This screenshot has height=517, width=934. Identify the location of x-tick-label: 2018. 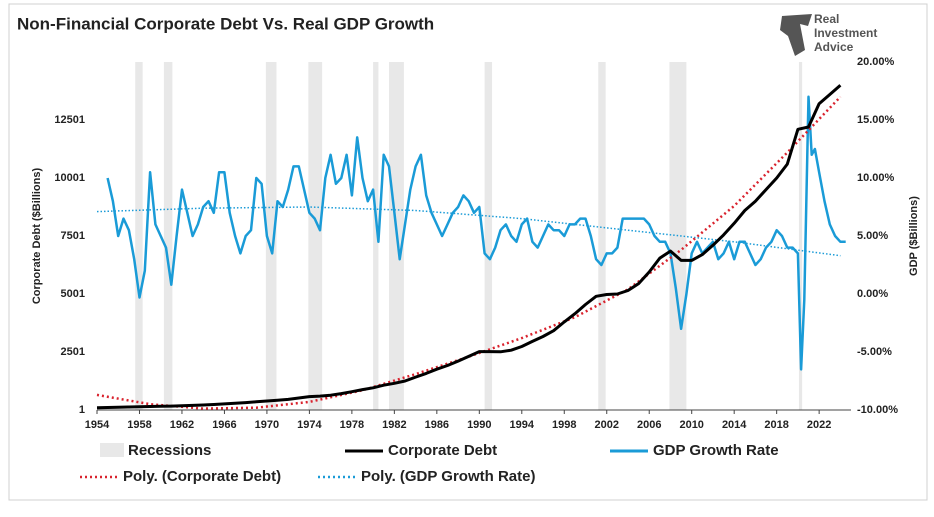
(776, 425).